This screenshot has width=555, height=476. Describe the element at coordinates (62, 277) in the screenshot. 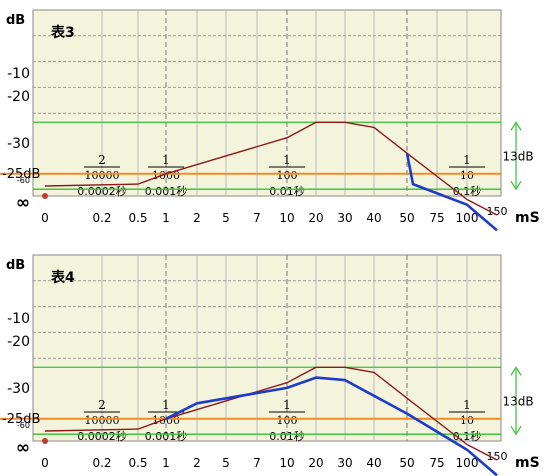

I see `chart-title: 表4` at that location.